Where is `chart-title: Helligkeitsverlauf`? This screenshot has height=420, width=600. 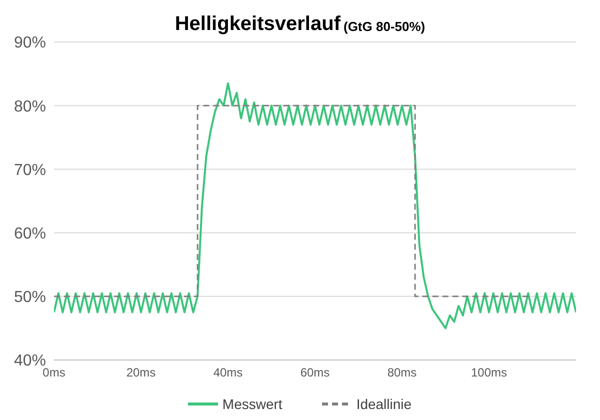
chart-title: Helligkeitsverlauf is located at coordinates (257, 24).